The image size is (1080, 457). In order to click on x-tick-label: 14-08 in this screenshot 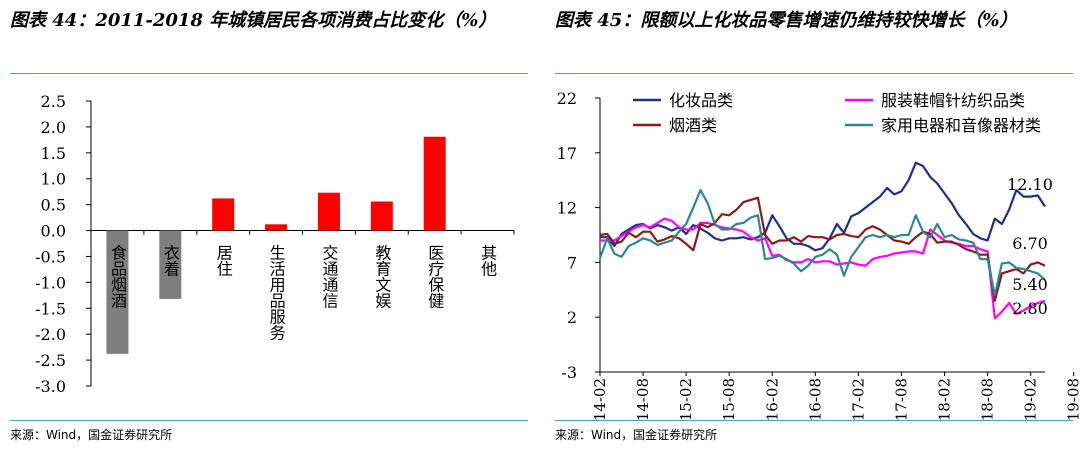, I will do `click(643, 399)`.